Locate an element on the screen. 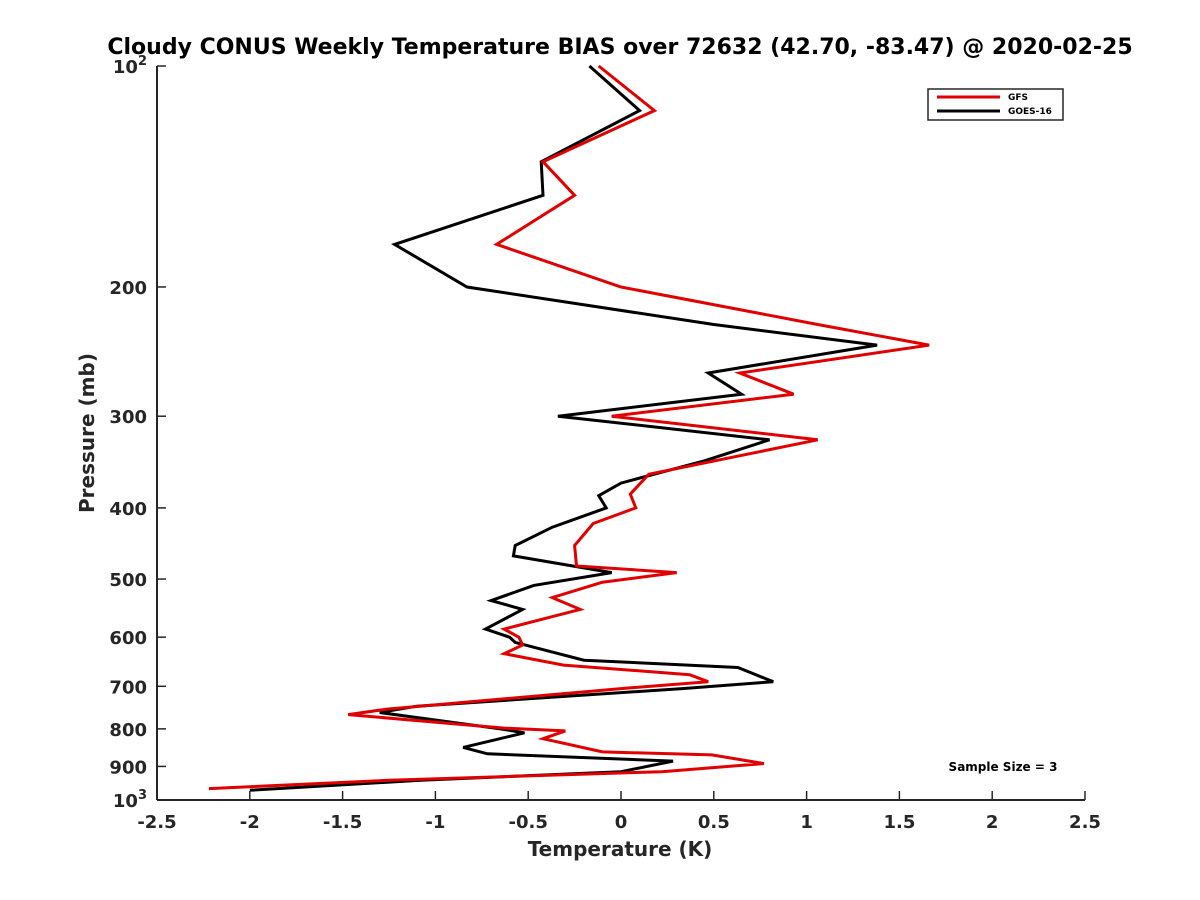  y-tick-label: 500 is located at coordinates (128, 580).